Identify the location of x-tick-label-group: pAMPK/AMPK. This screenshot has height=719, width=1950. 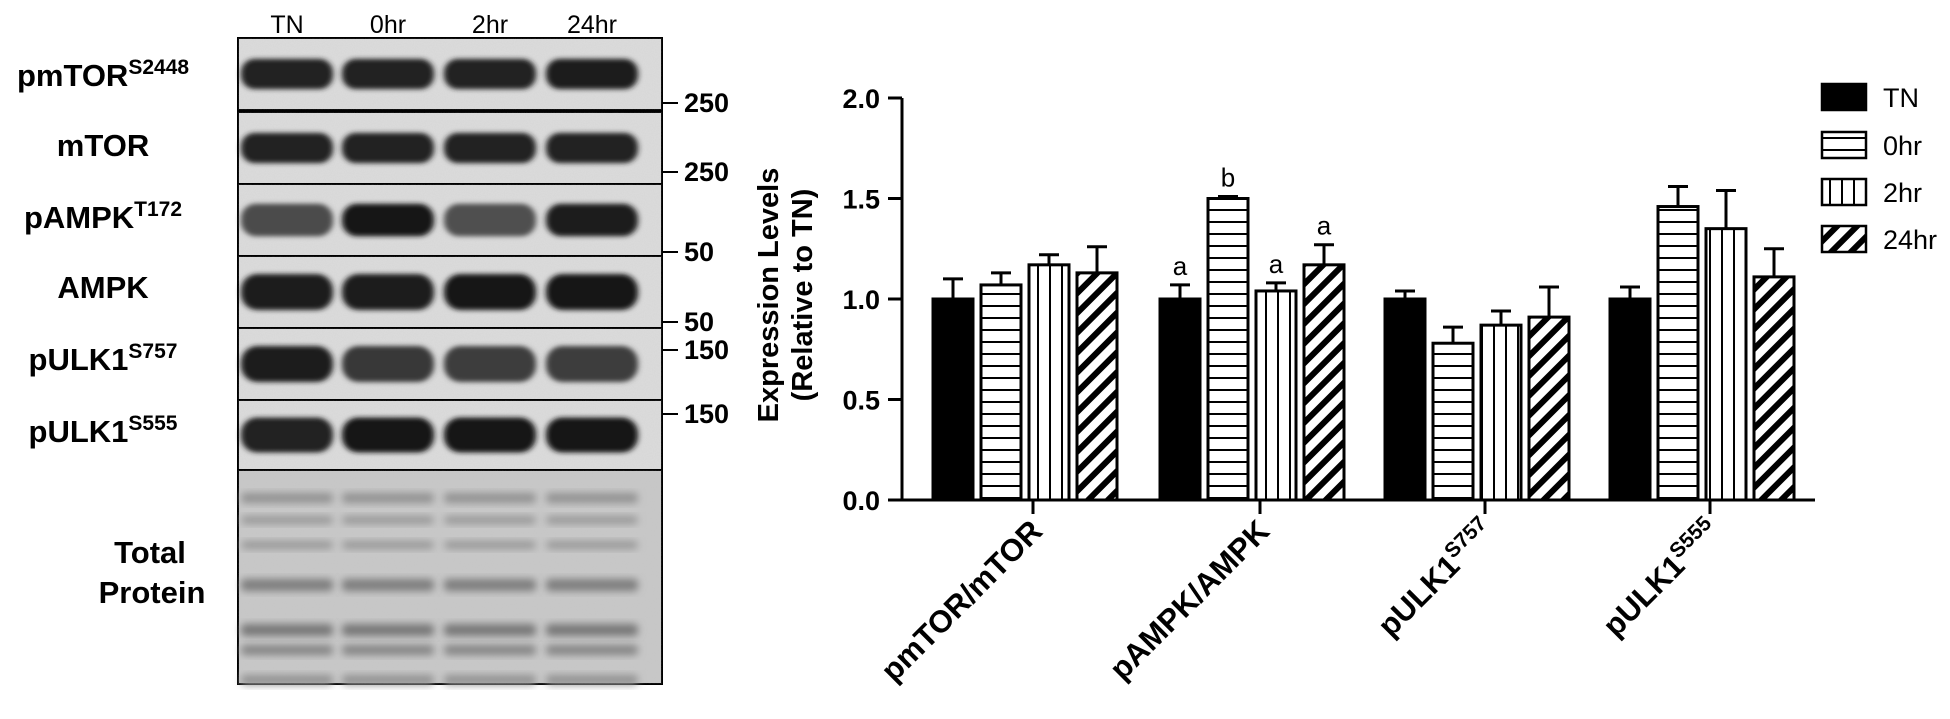
(1190, 600).